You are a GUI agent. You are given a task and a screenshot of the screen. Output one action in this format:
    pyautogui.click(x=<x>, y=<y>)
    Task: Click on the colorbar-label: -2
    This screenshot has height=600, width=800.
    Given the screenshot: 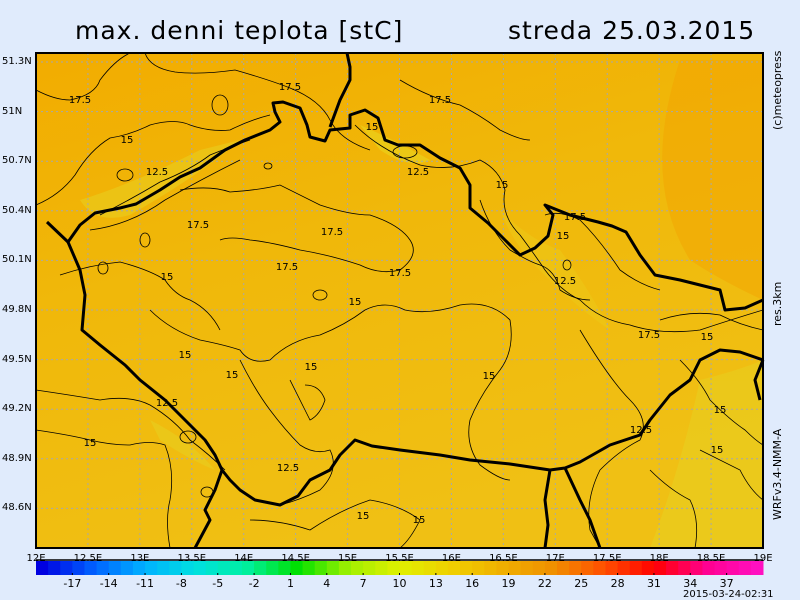 What is the action you would take?
    pyautogui.click(x=254, y=583)
    